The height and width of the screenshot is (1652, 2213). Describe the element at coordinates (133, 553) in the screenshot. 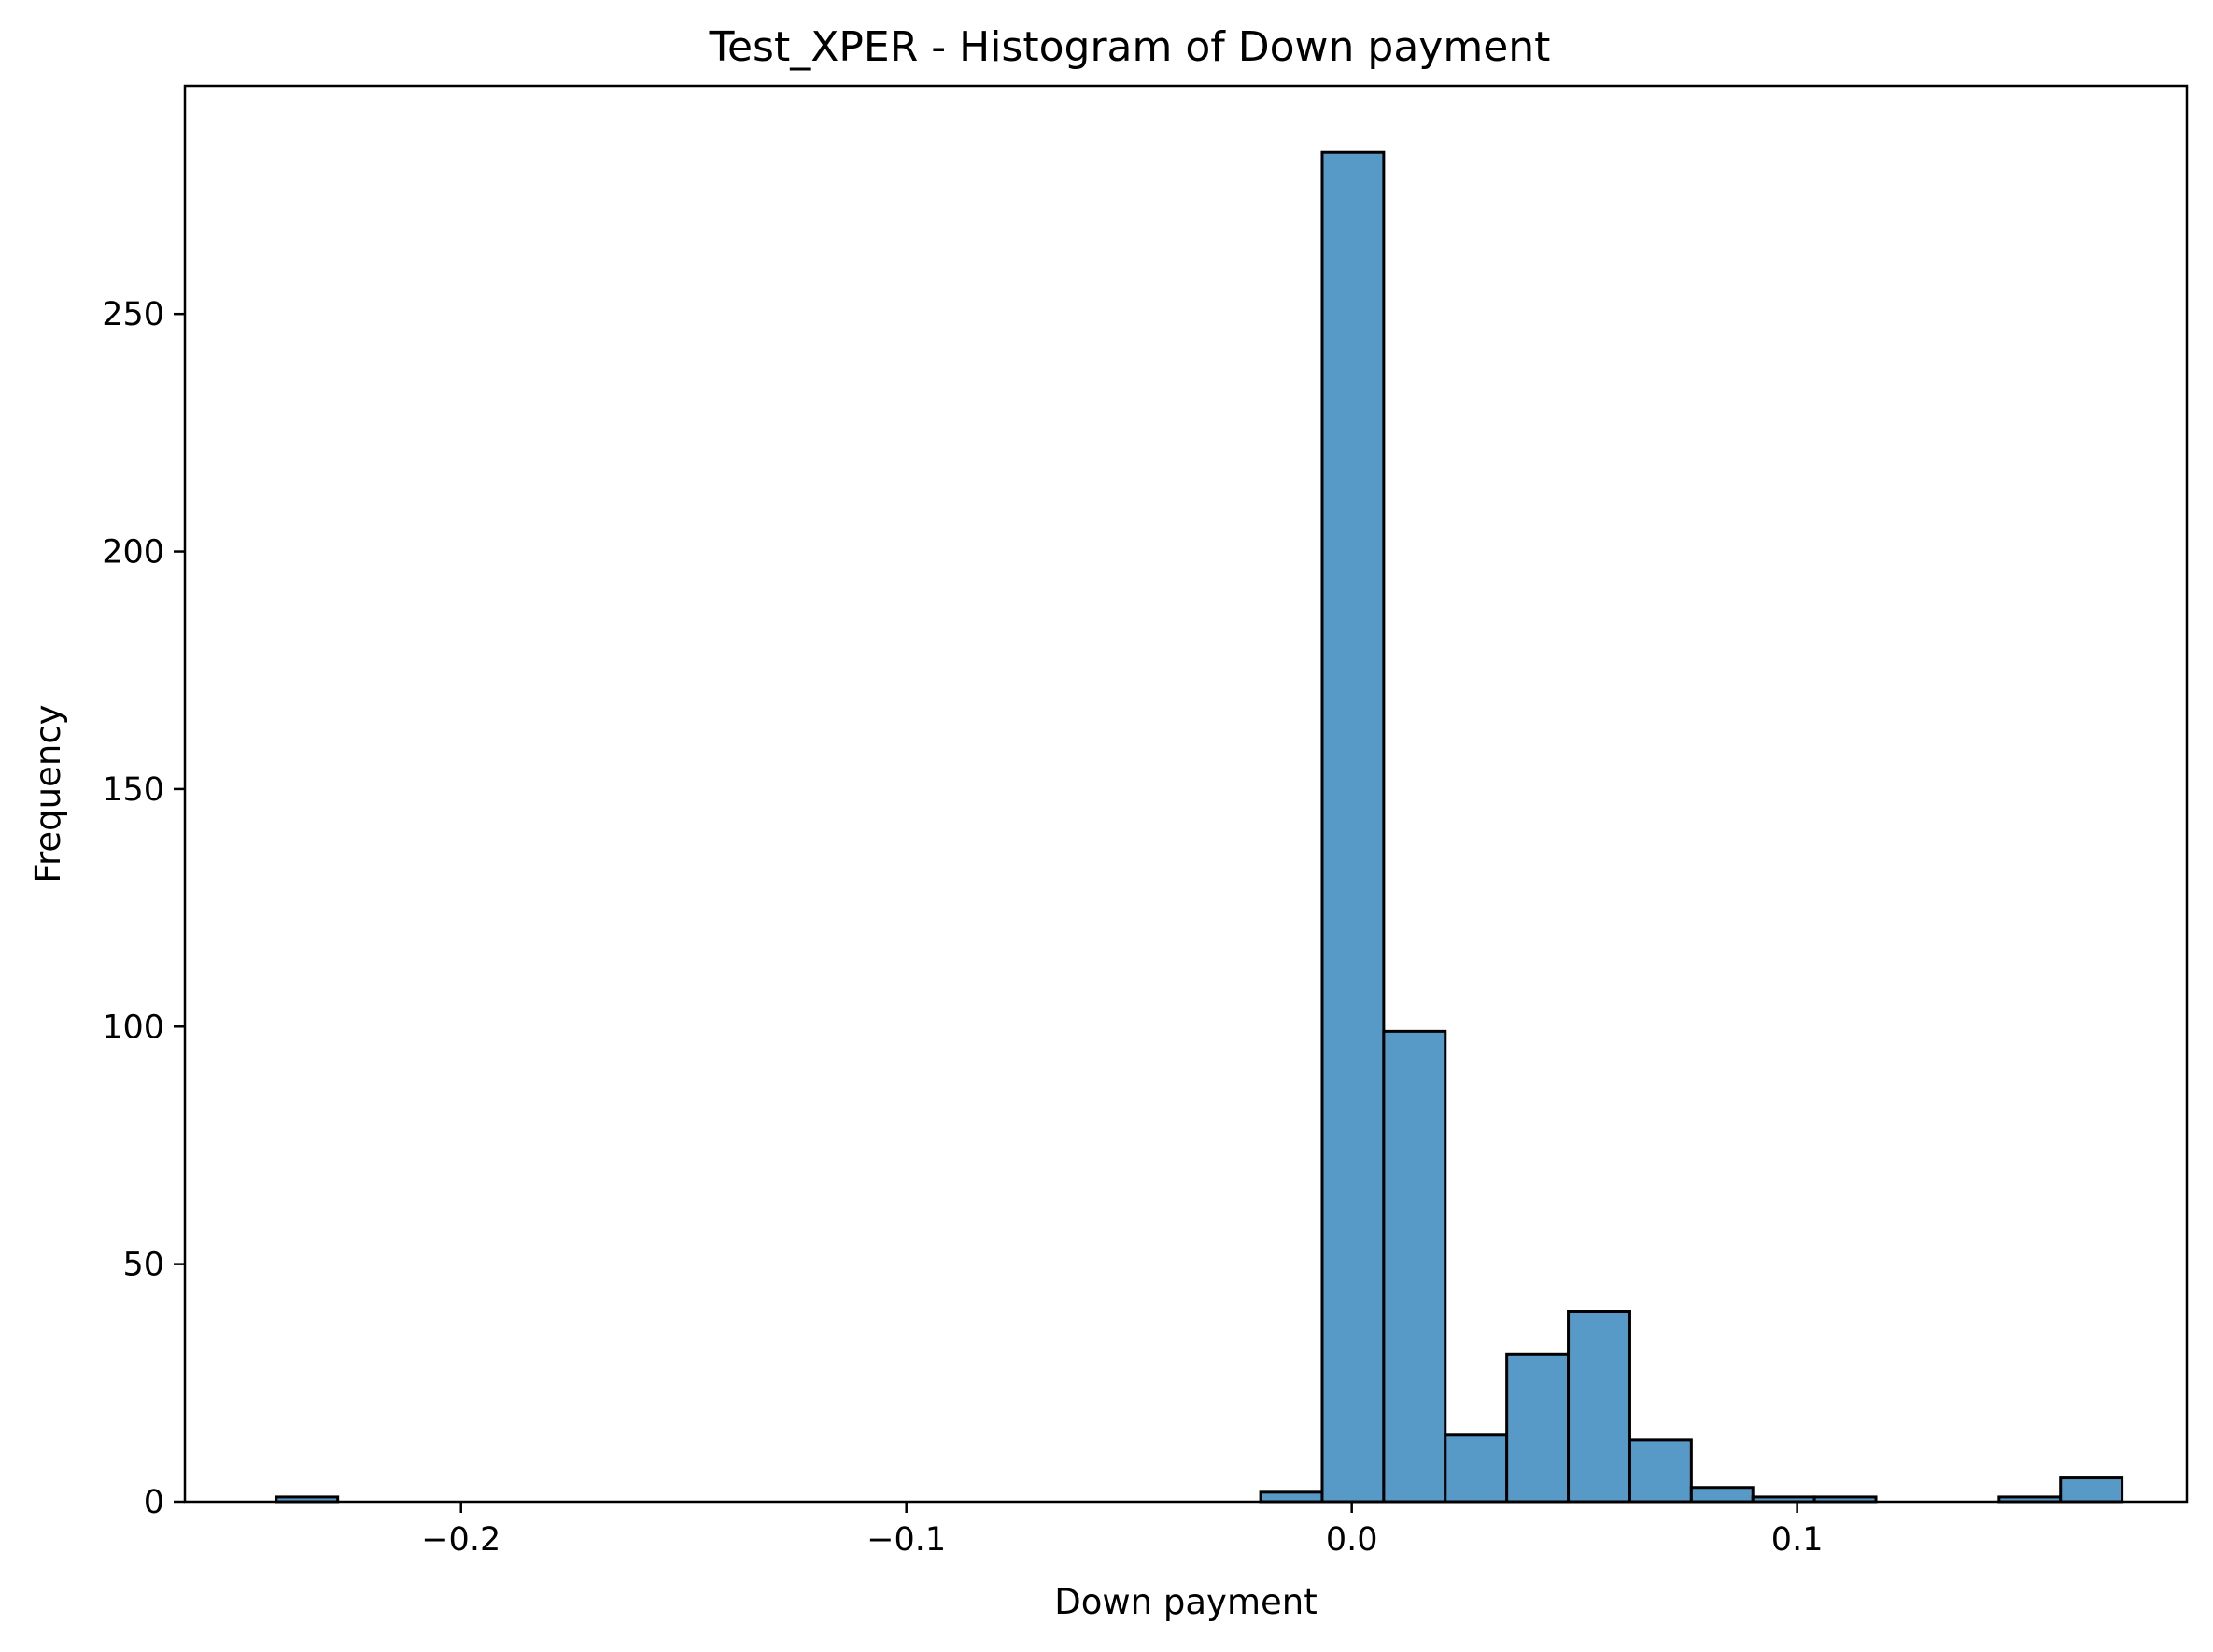

I see `y-tick-label: 200` at that location.